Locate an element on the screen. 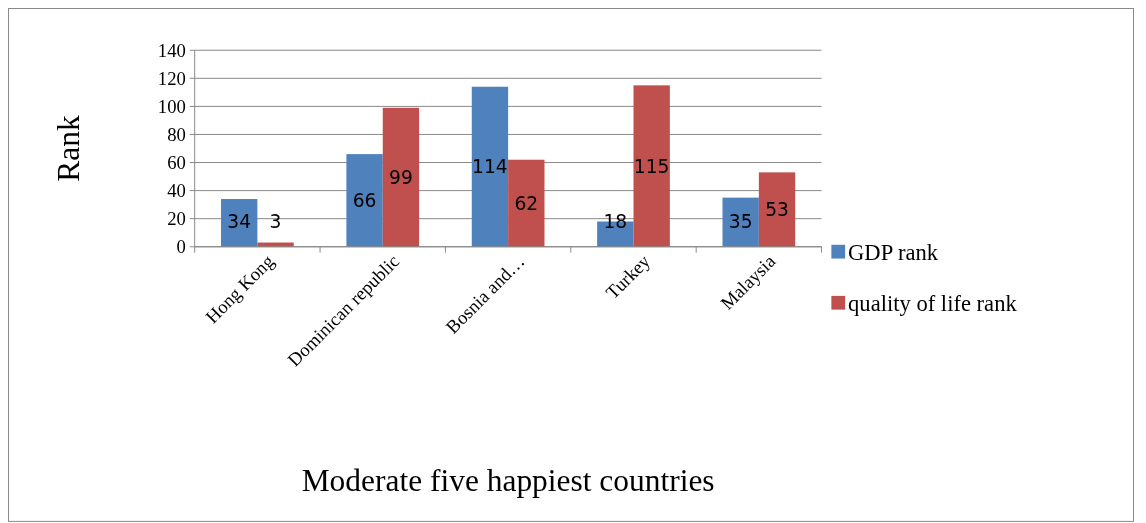 Image resolution: width=1146 pixels, height=523 pixels. y-axis-title: Rank is located at coordinates (68, 148).